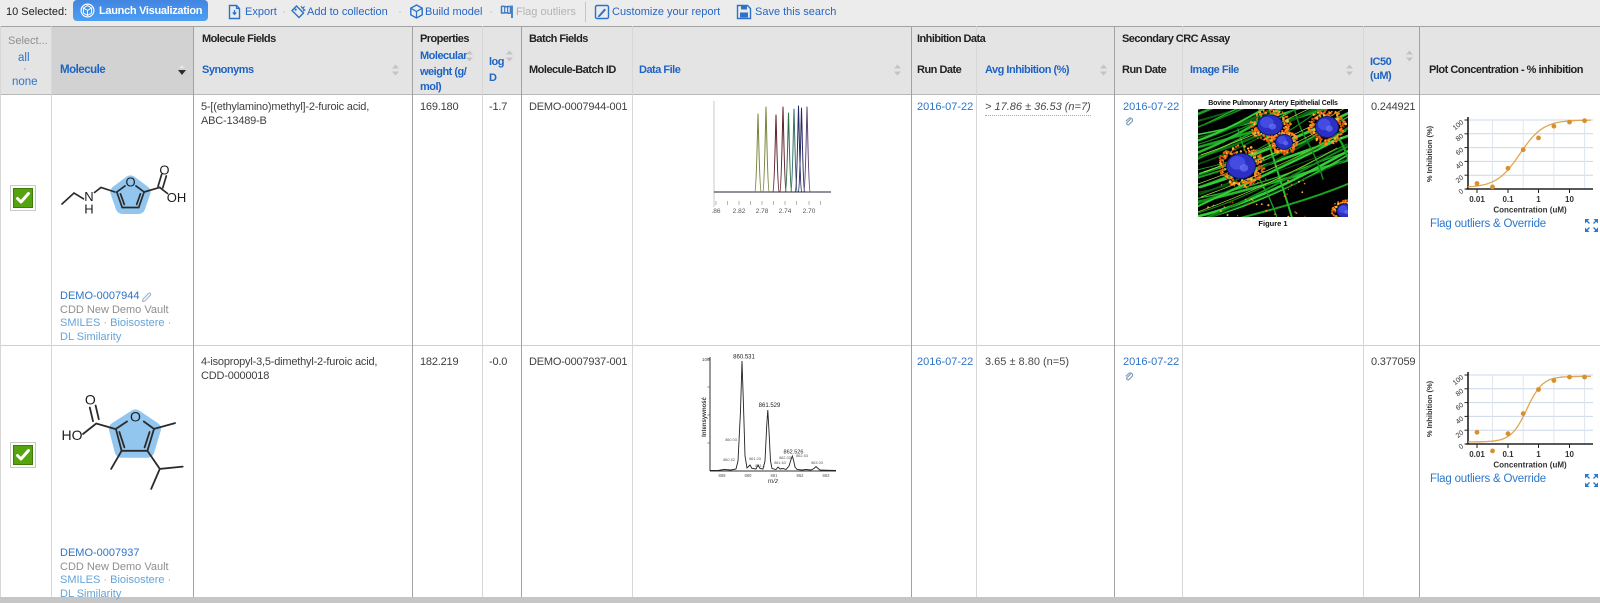 The image size is (1600, 603). I want to click on svg-text: 859, so click(723, 475).